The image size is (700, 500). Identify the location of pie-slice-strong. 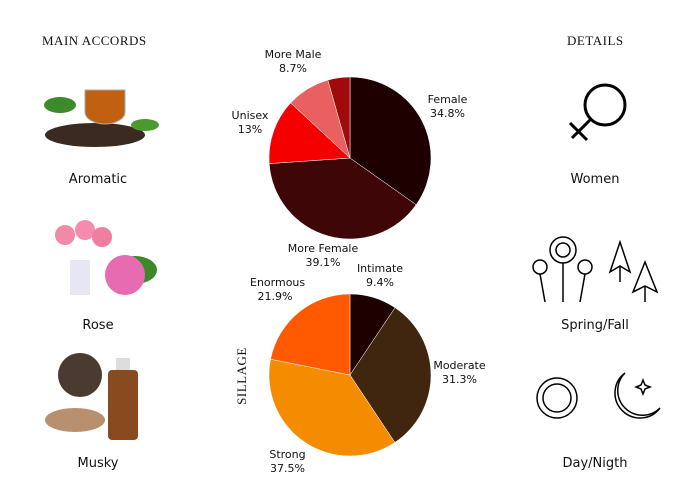
(332, 407).